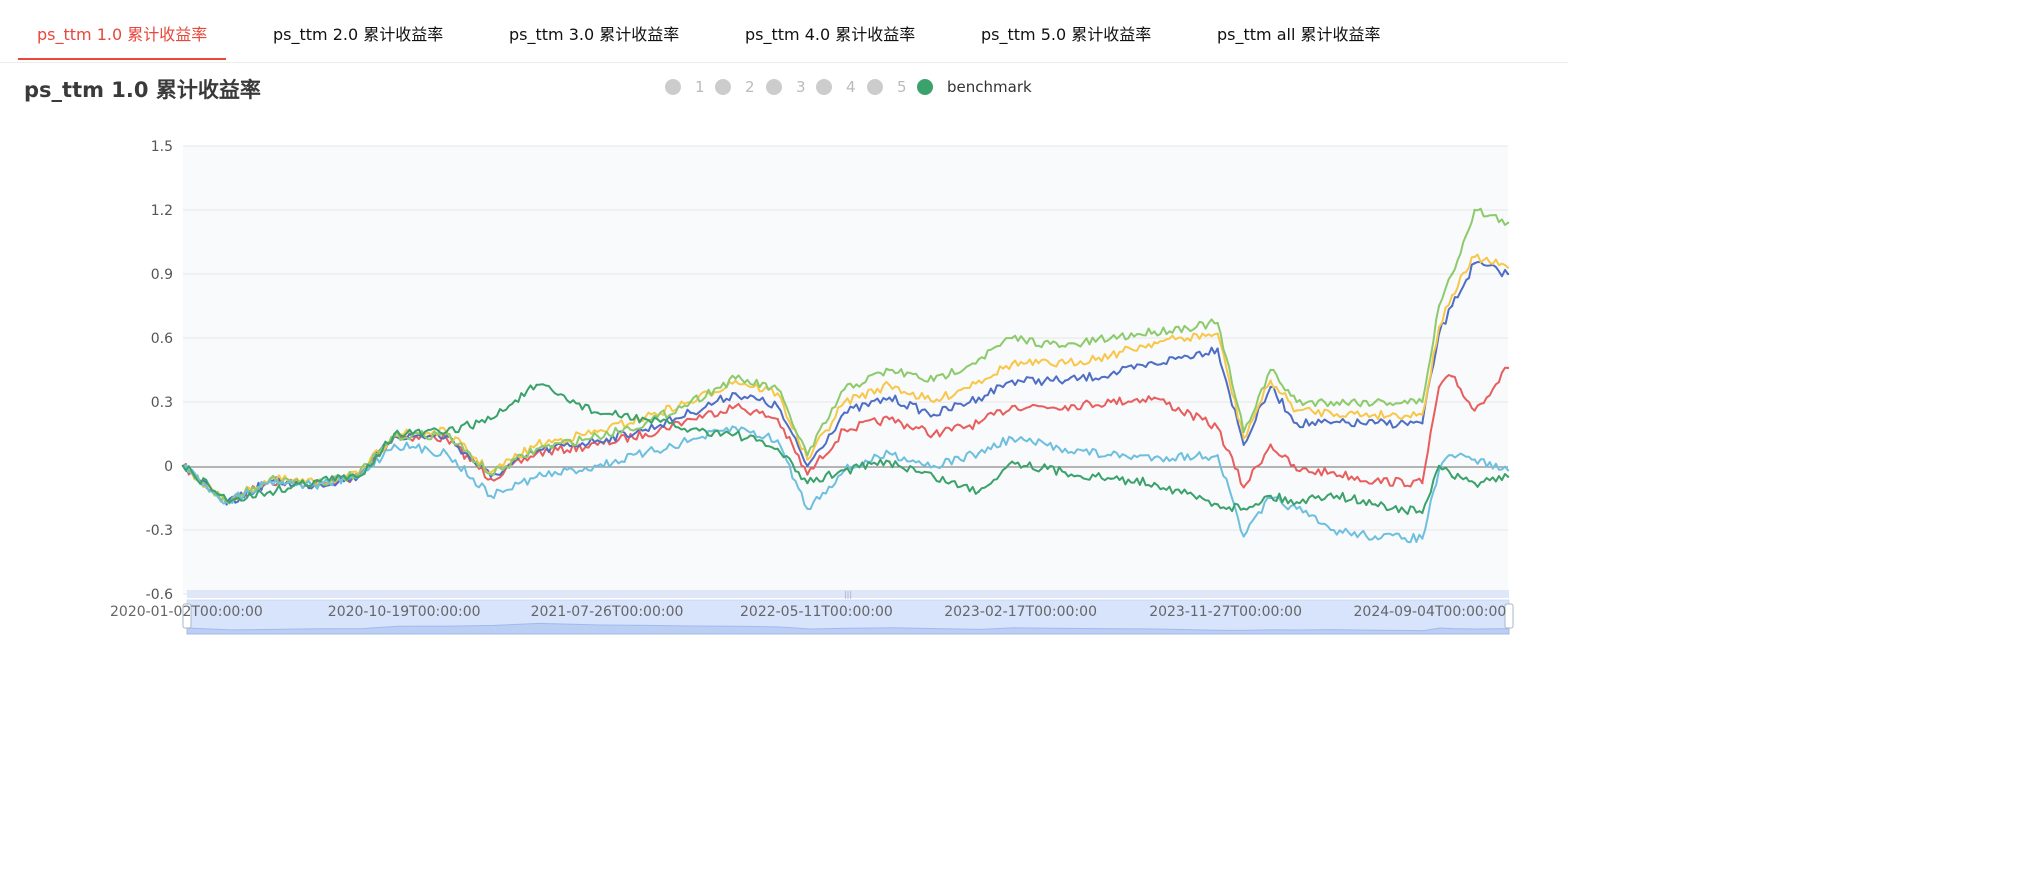  I want to click on legend-label: 2, so click(750, 87).